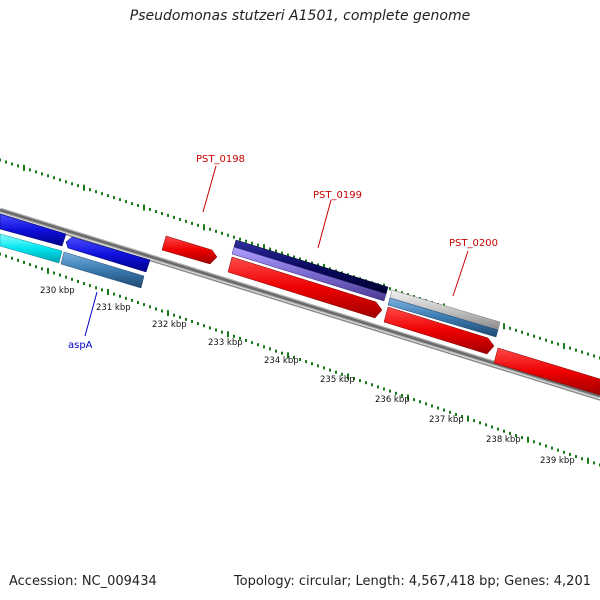 The width and height of the screenshot is (600, 600). Describe the element at coordinates (31, 248) in the screenshot. I see `gene-cyan` at that location.